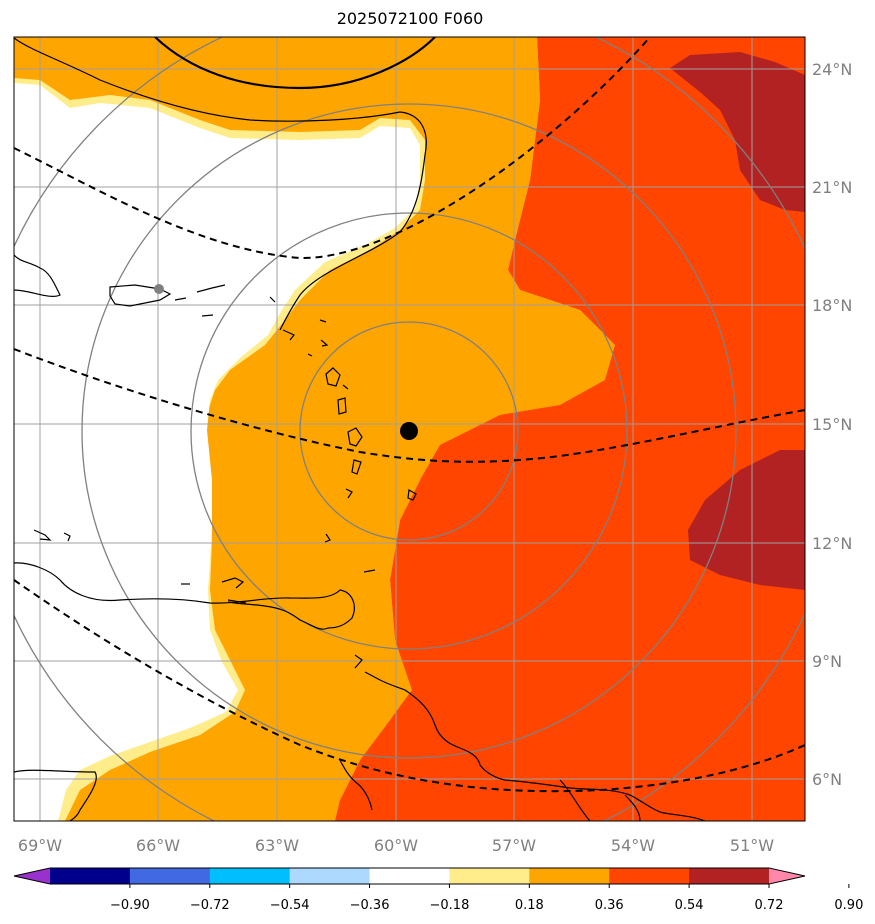 The height and width of the screenshot is (924, 875). Describe the element at coordinates (832, 187) in the screenshot. I see `lat-label: 21°N` at that location.